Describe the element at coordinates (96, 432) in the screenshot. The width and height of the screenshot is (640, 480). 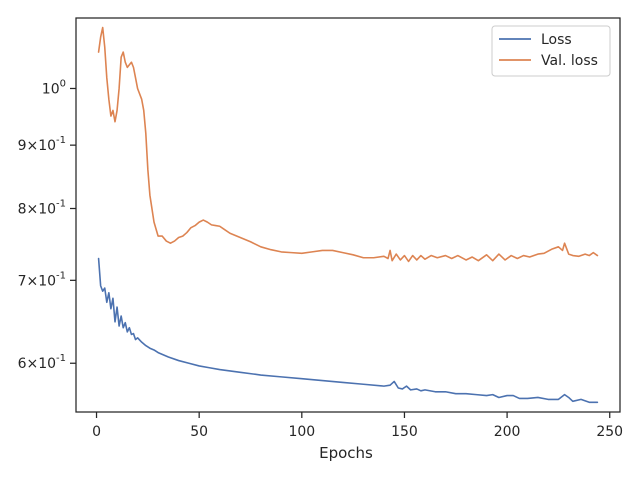
I see `x-tick-label: 0` at that location.